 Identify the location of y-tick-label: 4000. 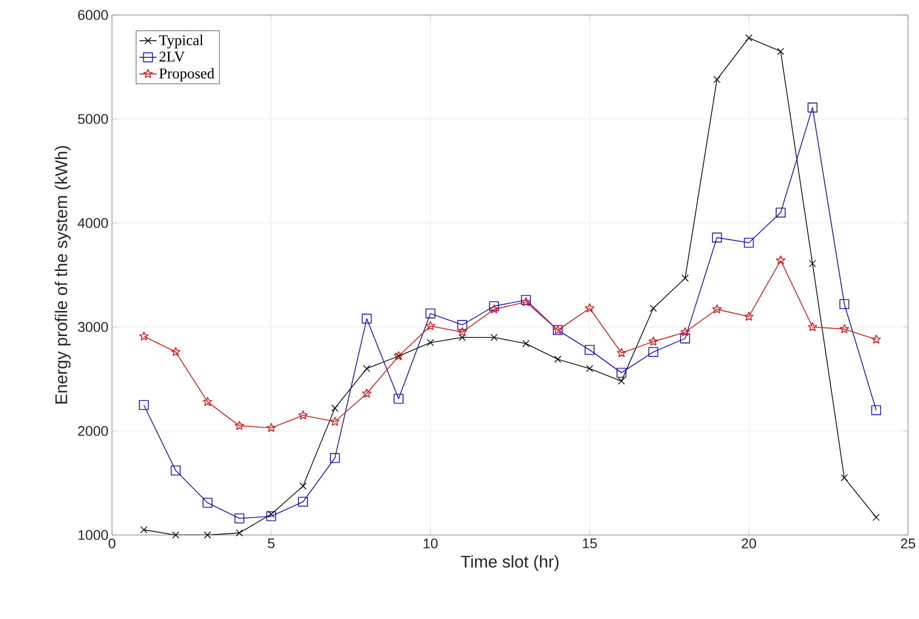
(93, 223).